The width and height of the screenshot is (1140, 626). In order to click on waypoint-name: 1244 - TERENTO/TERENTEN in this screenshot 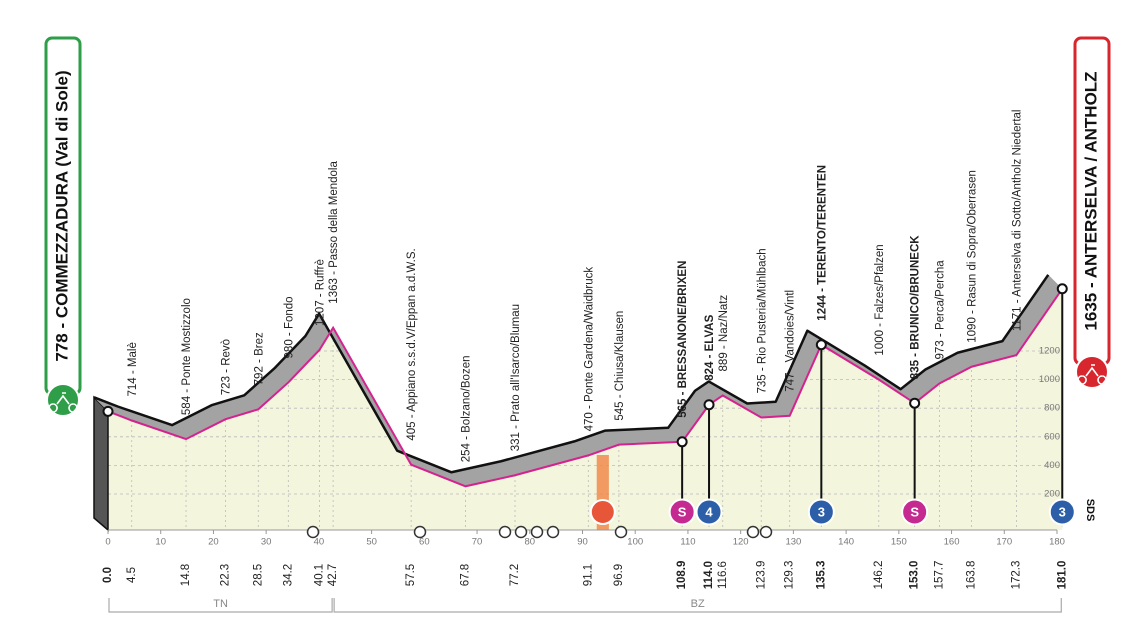, I will do `click(822, 243)`.